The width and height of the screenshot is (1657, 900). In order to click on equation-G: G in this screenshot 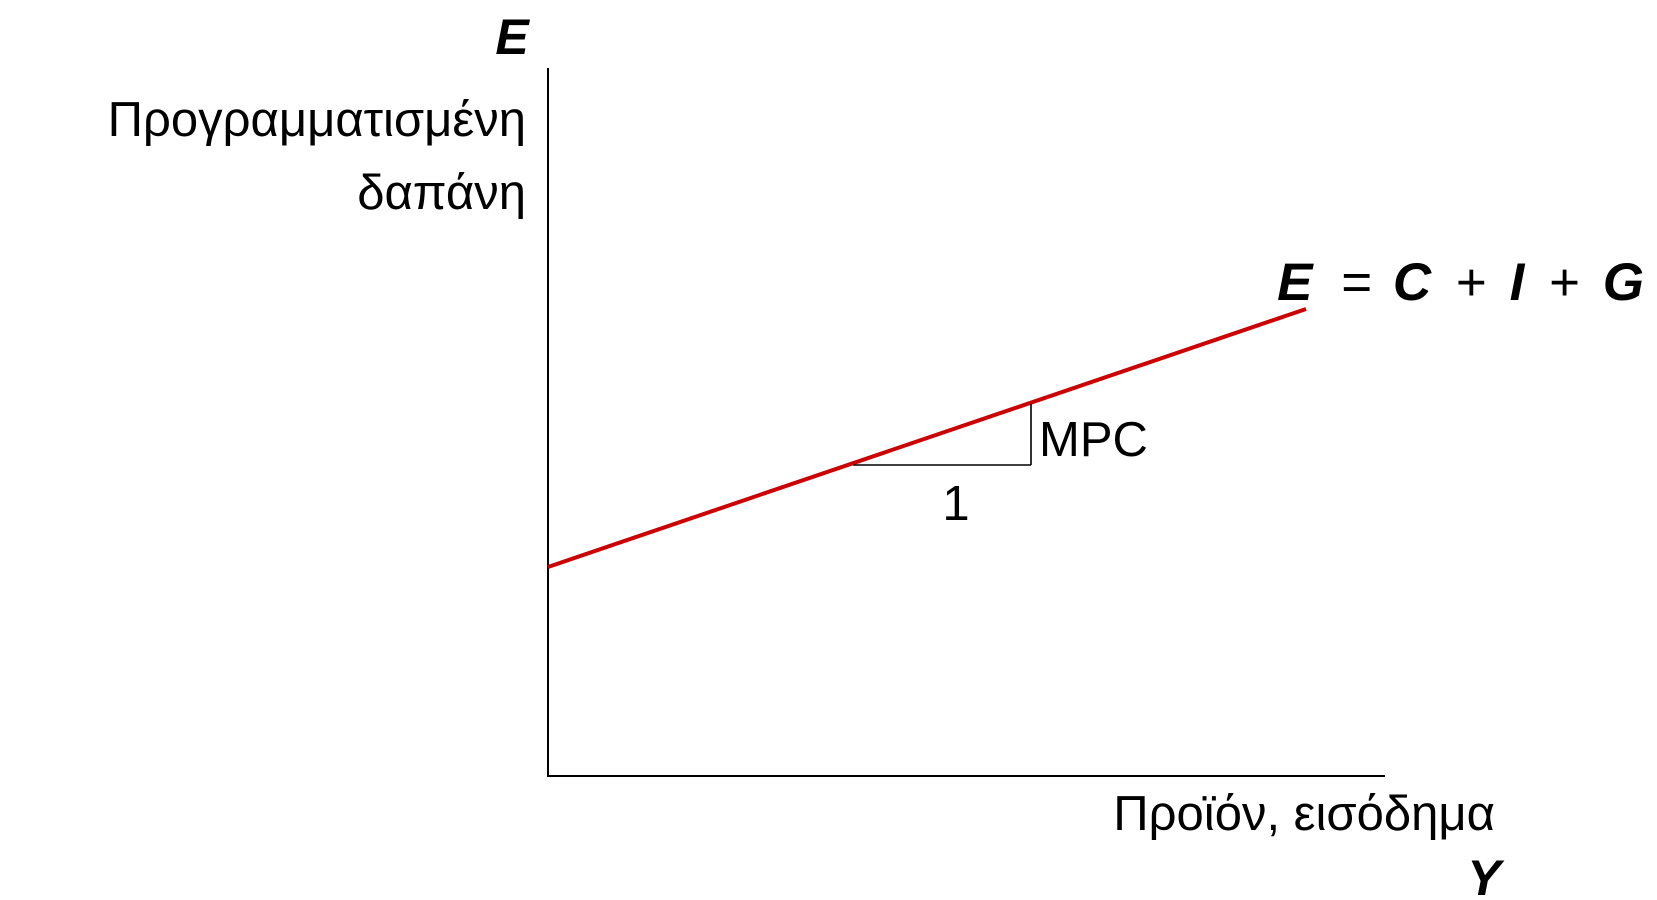, I will do `click(1623, 282)`.